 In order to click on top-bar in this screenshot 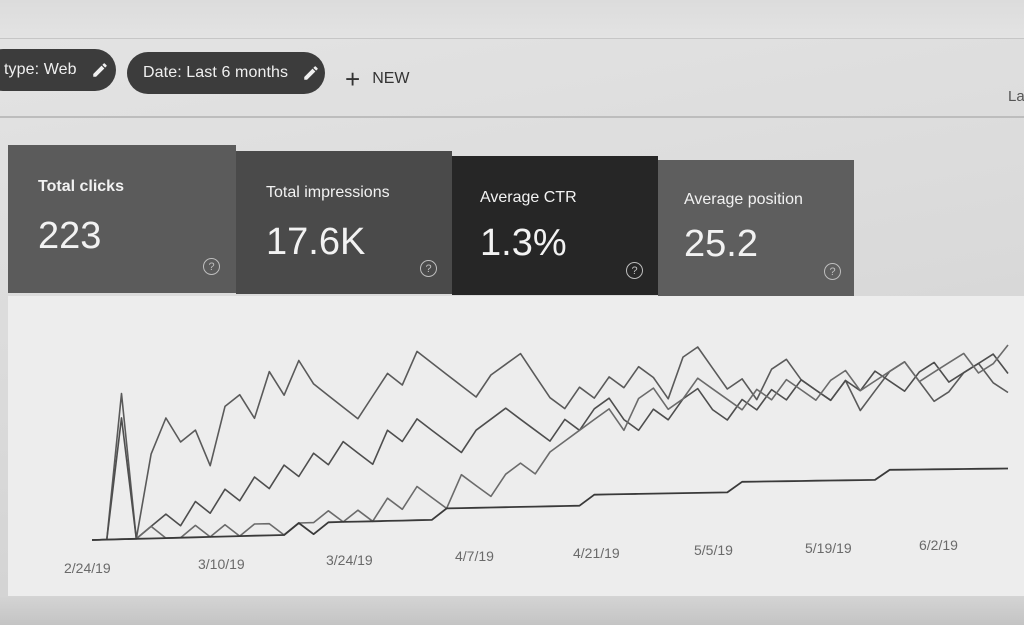, I will do `click(512, 19)`.